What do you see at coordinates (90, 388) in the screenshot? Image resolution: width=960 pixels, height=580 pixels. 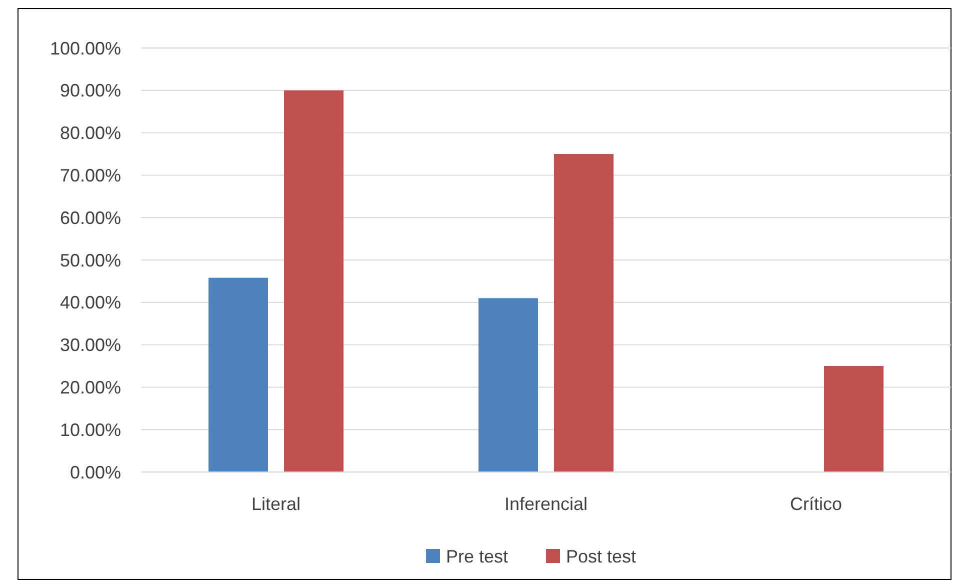 I see `y-tick-label: 20.00%` at bounding box center [90, 388].